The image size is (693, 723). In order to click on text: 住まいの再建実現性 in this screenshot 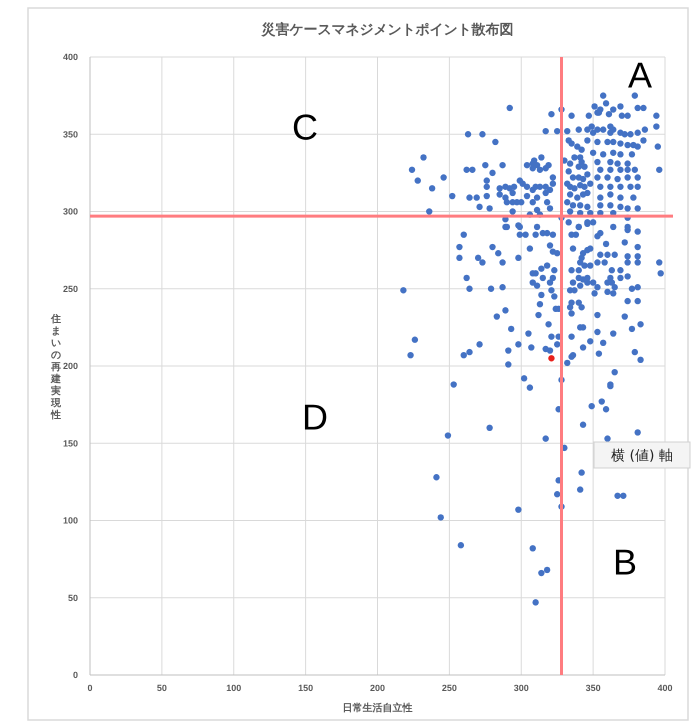, I will do `click(56, 367)`.